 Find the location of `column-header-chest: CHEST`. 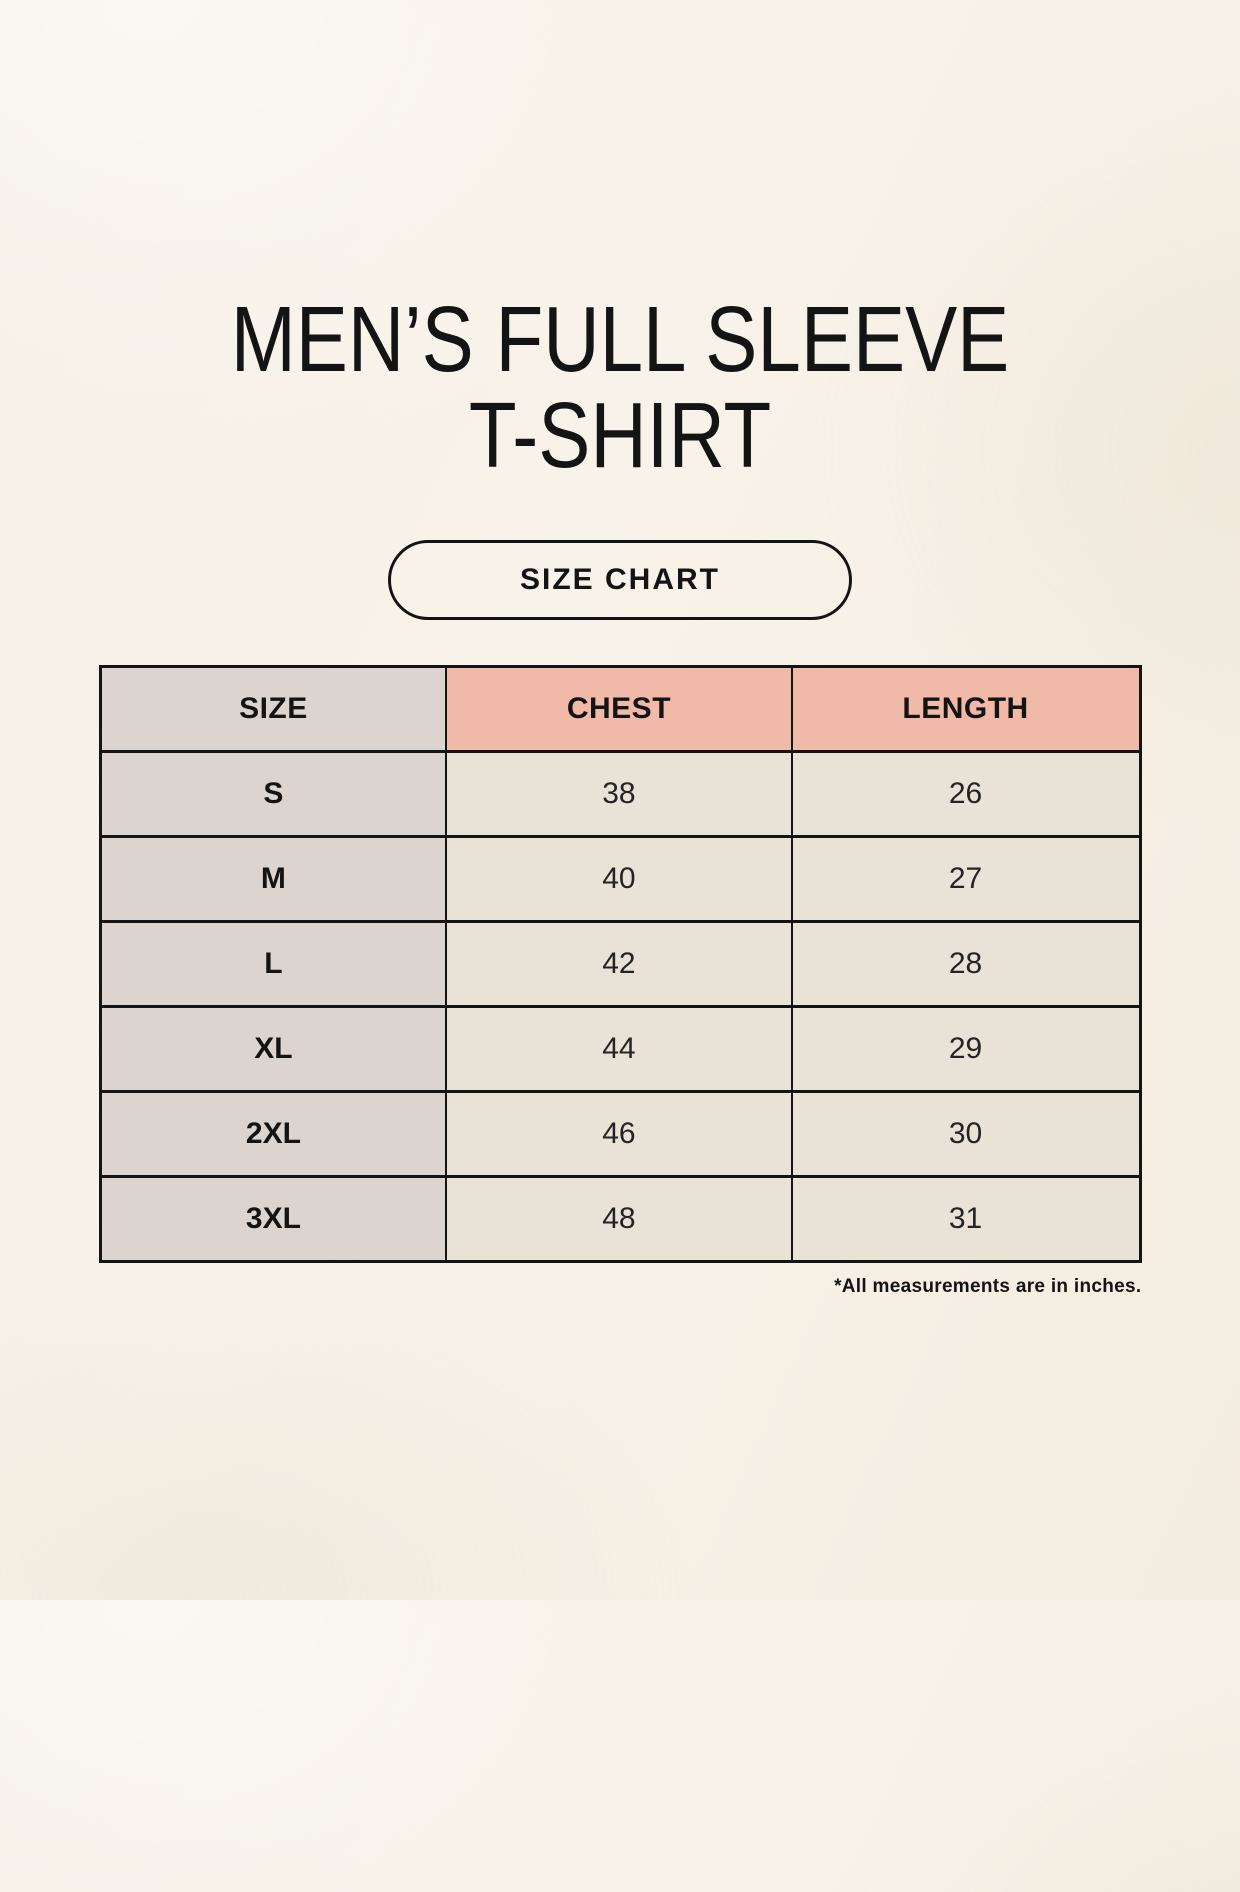

column-header-chest: CHEST is located at coordinates (619, 708).